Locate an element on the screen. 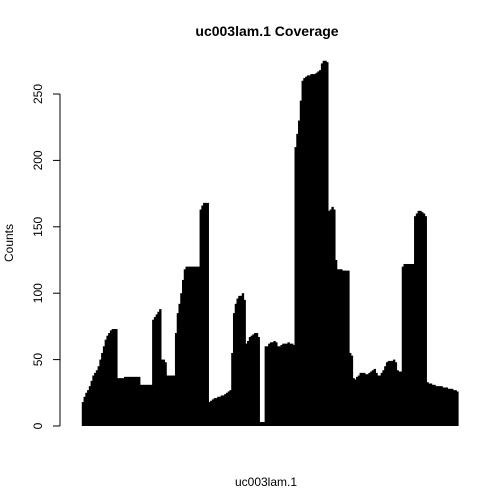  y-tick-label: 250 is located at coordinates (38, 94).